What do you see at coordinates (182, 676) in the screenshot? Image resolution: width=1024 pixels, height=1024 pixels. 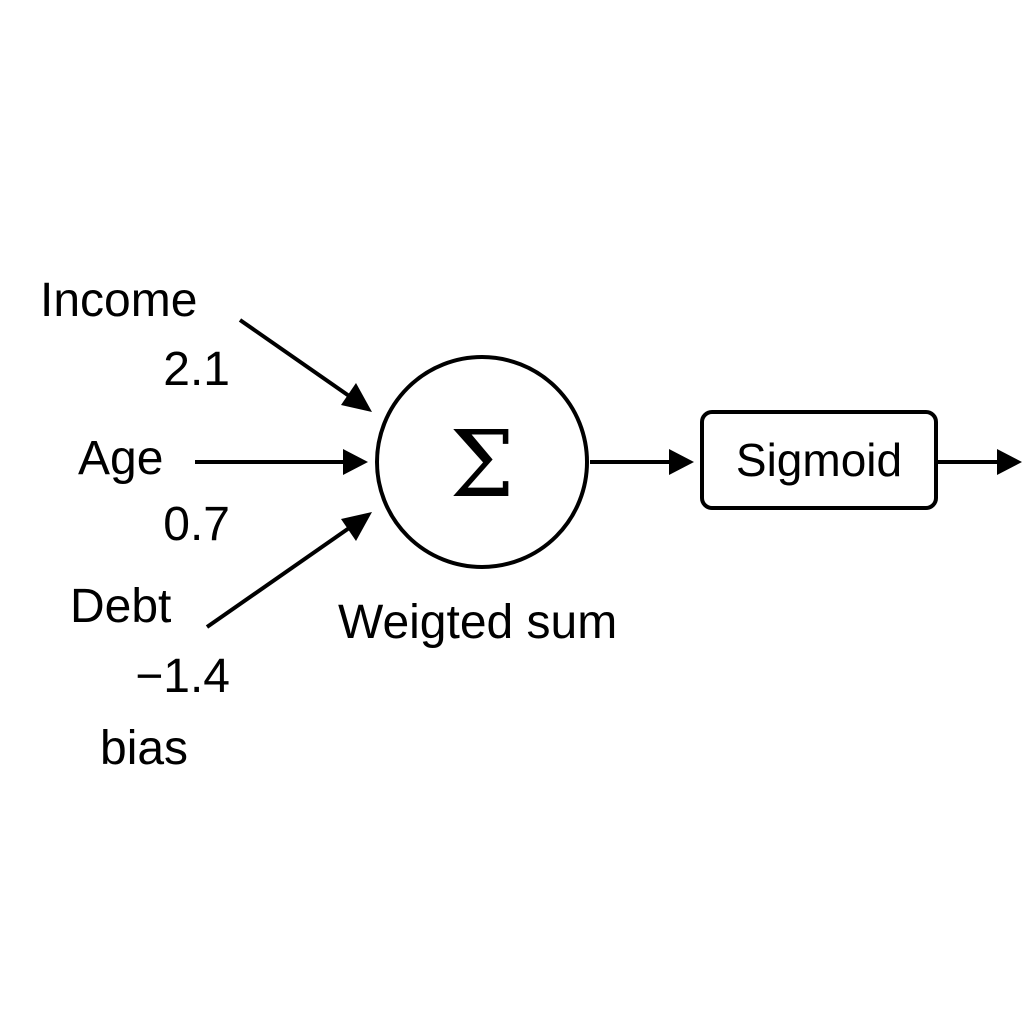 I see `input-weight-debt: −1.4` at bounding box center [182, 676].